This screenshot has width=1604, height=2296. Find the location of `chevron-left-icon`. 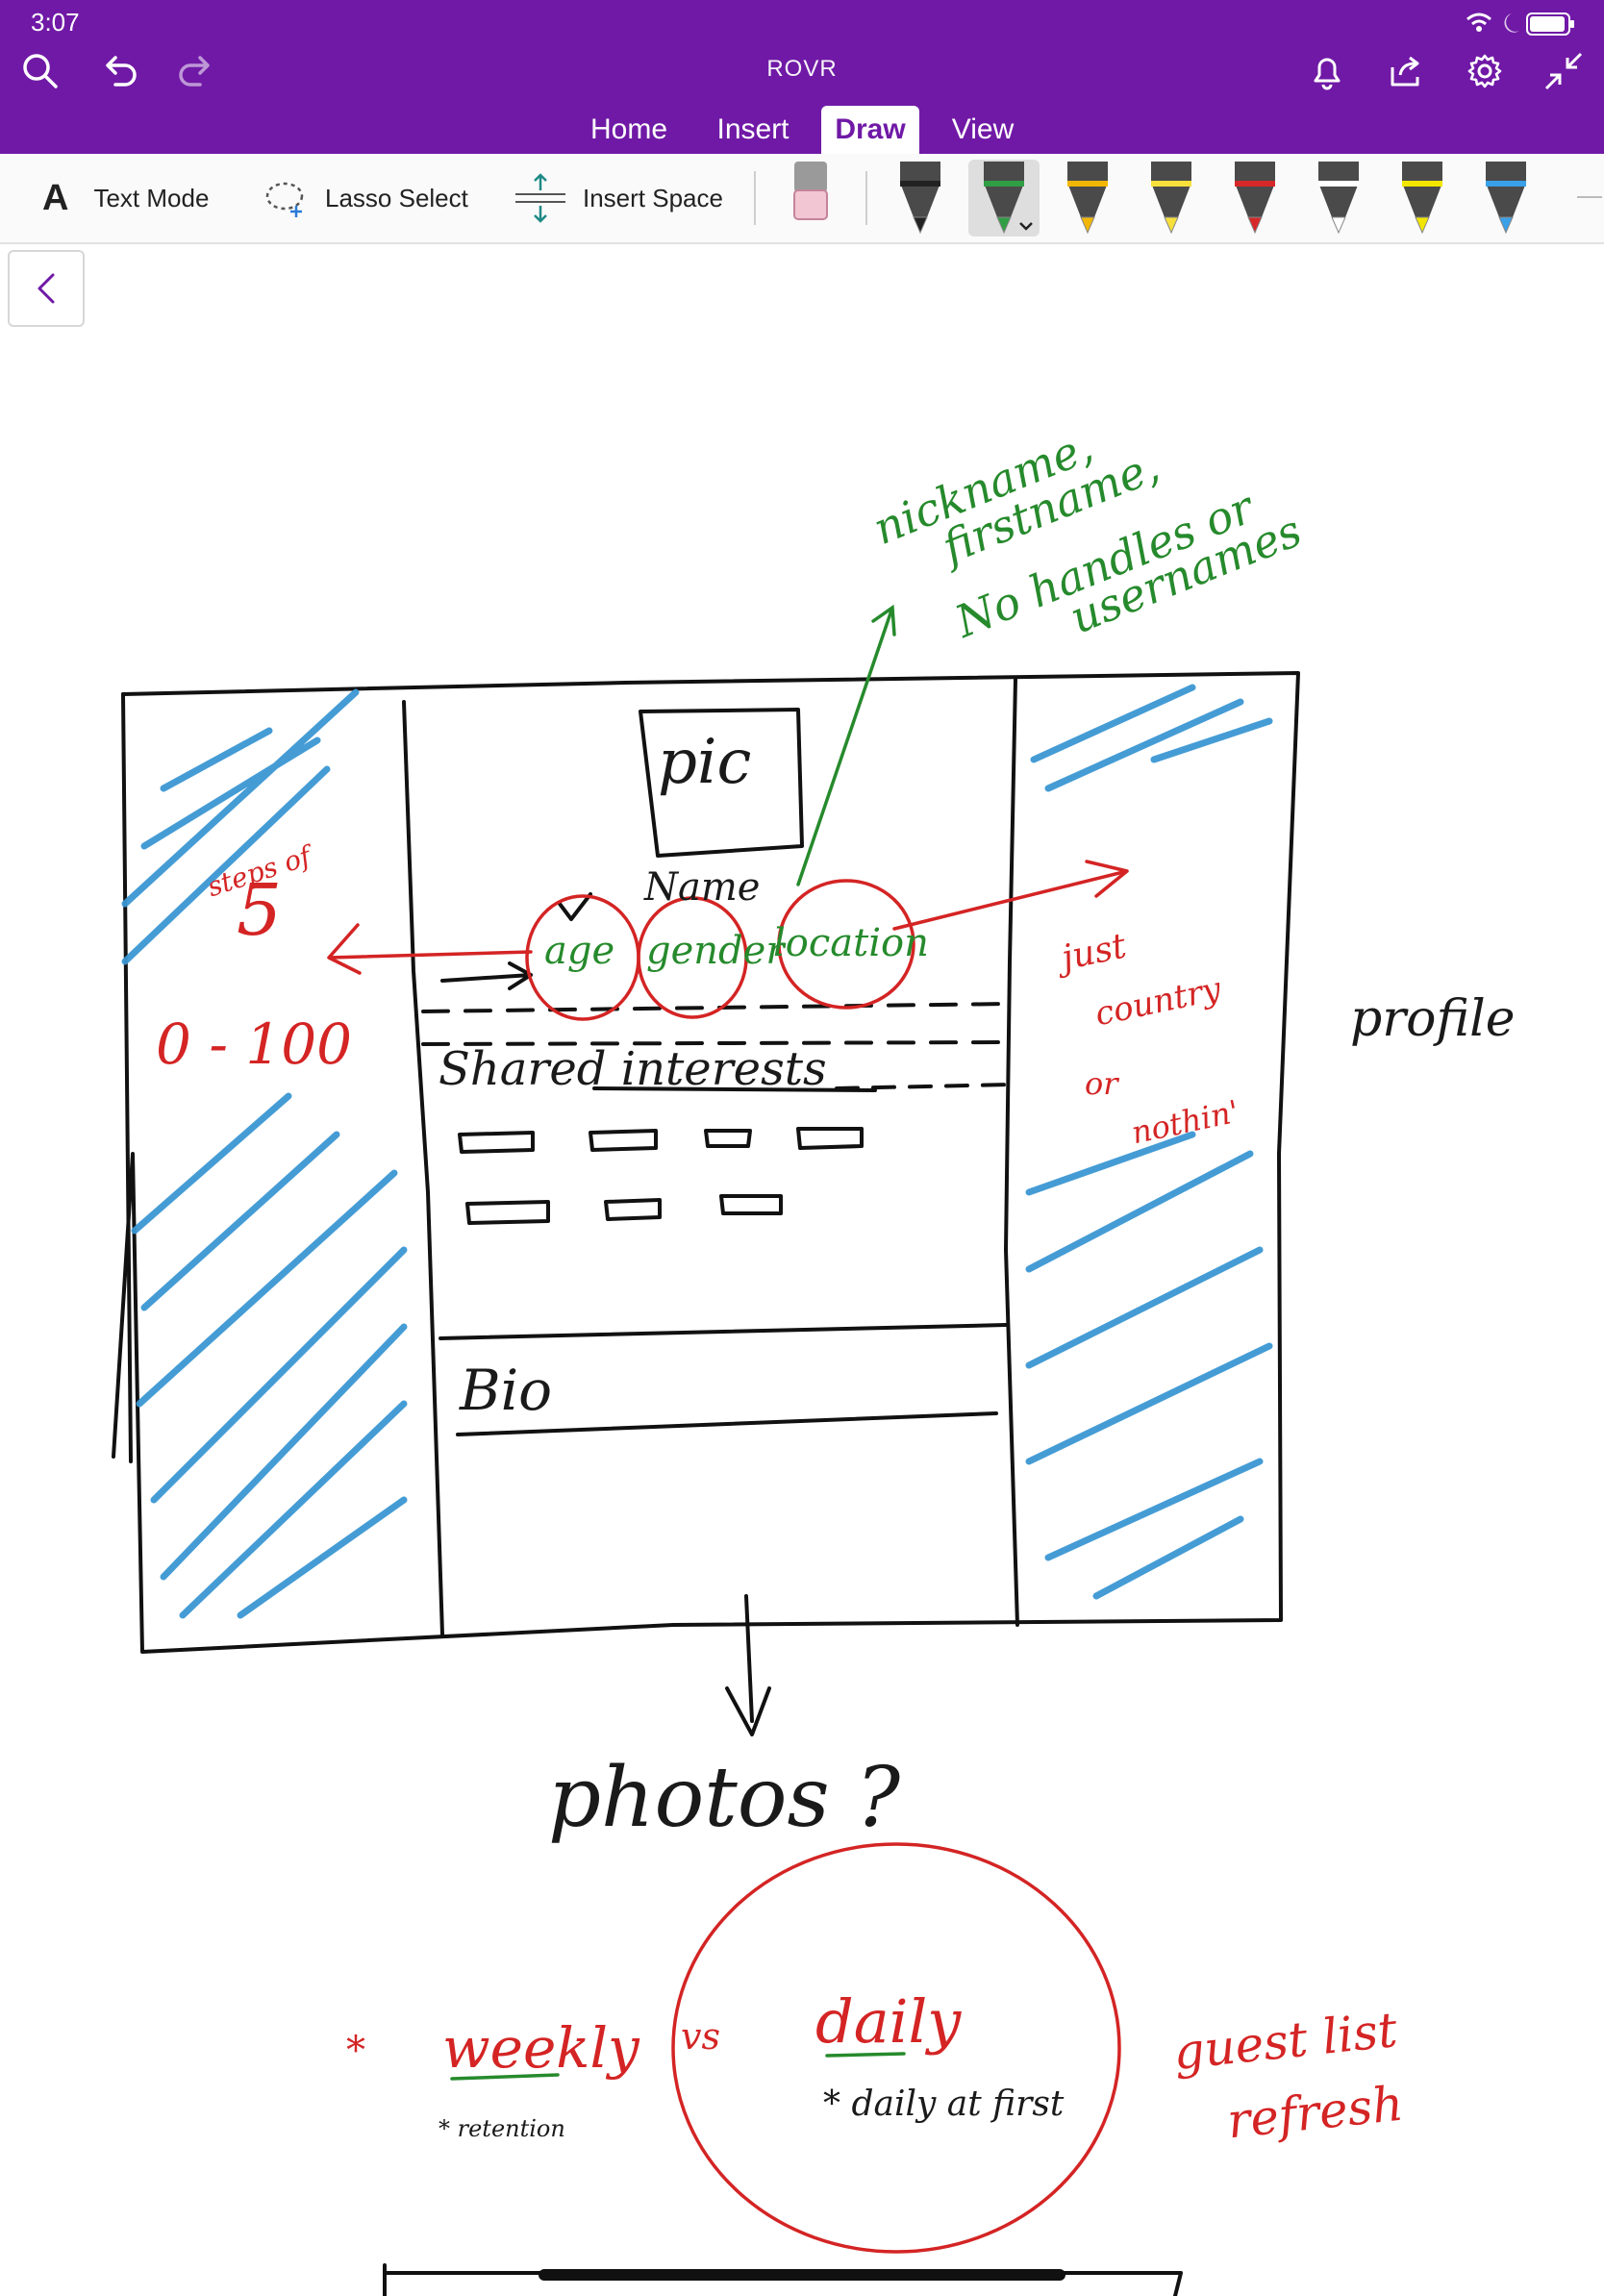

chevron-left-icon is located at coordinates (46, 288).